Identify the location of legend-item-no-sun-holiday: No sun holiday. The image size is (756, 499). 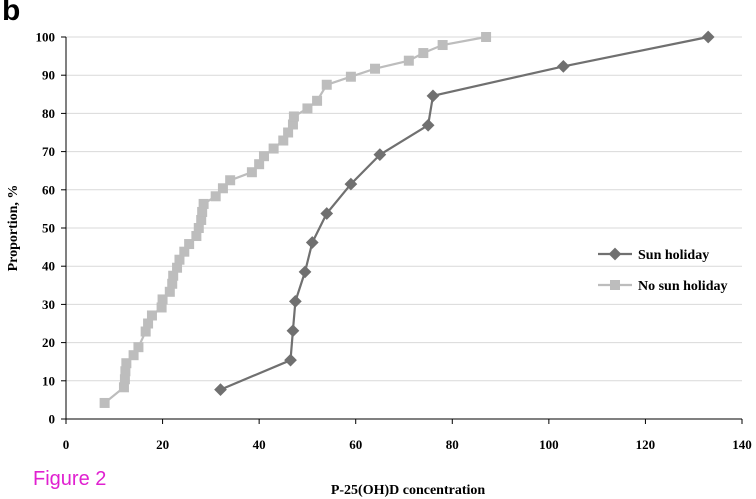
(662, 286).